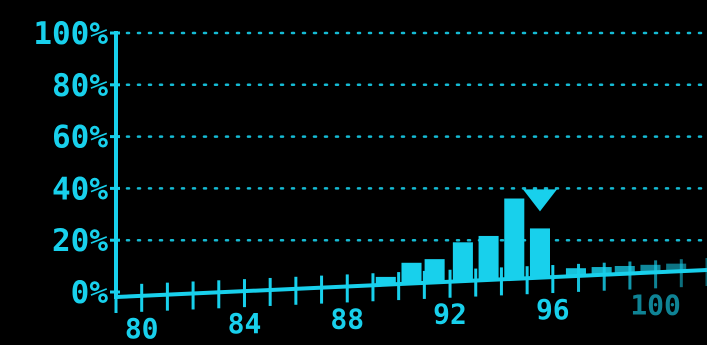  Describe the element at coordinates (655, 304) in the screenshot. I see `x-tick-label-100: 100` at that location.